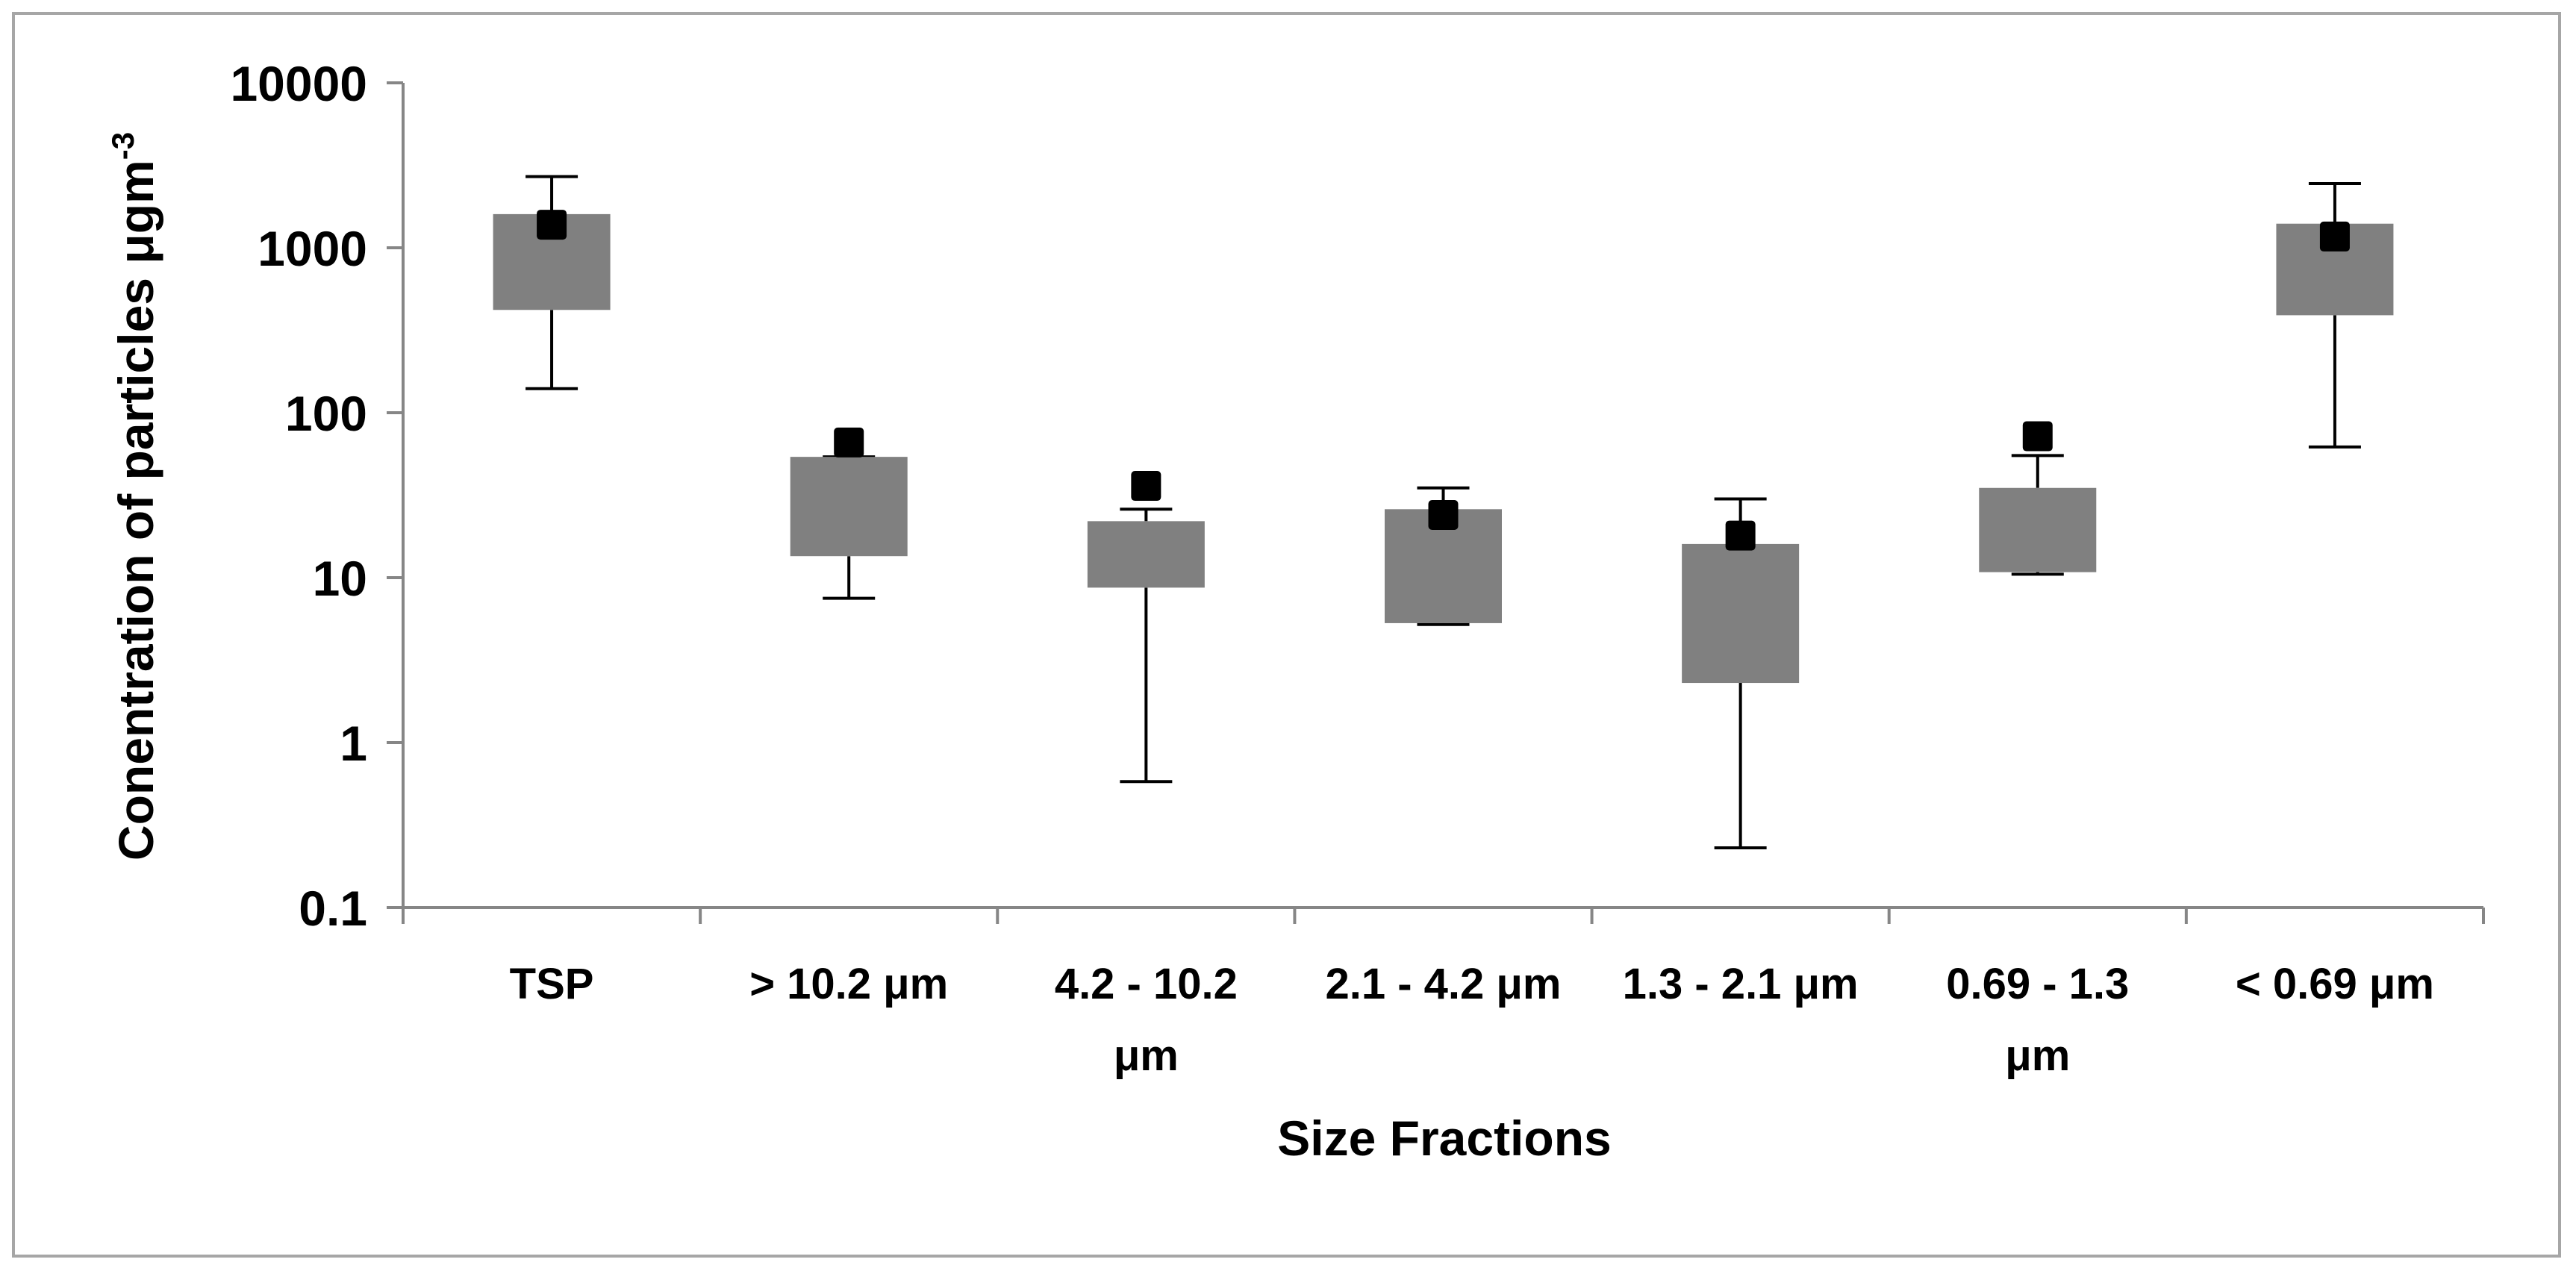  What do you see at coordinates (552, 984) in the screenshot?
I see `x-tick-label: TSP` at bounding box center [552, 984].